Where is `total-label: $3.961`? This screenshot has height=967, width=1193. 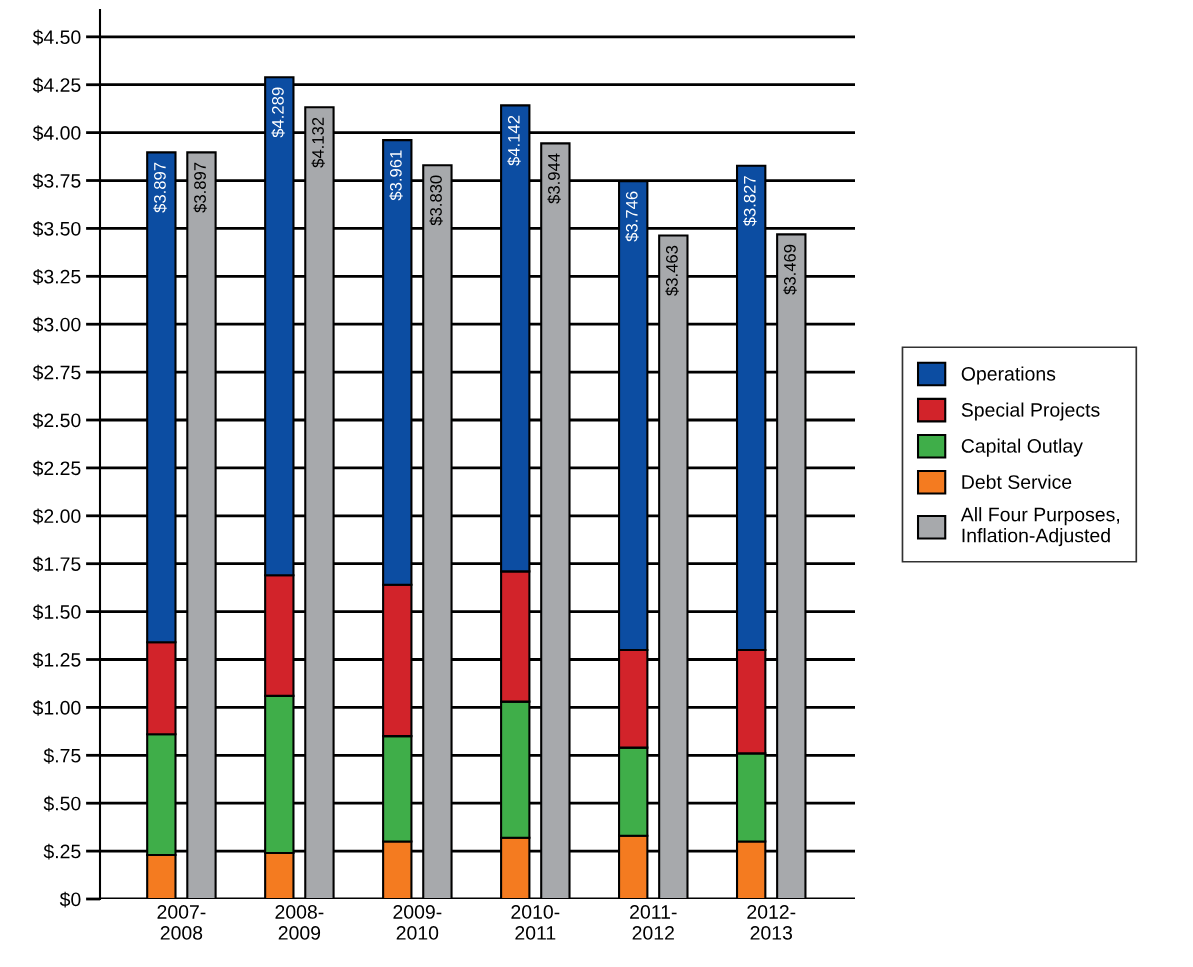 total-label: $3.961 is located at coordinates (396, 175).